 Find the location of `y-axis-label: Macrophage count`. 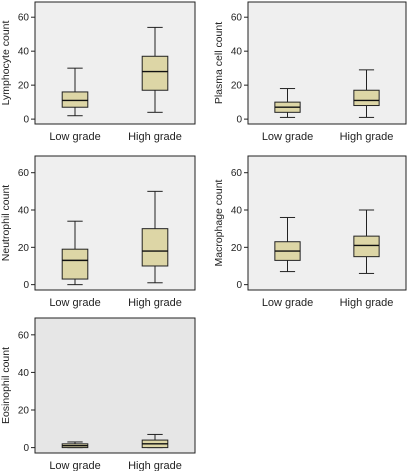

y-axis-label: Macrophage count is located at coordinates (219, 222).